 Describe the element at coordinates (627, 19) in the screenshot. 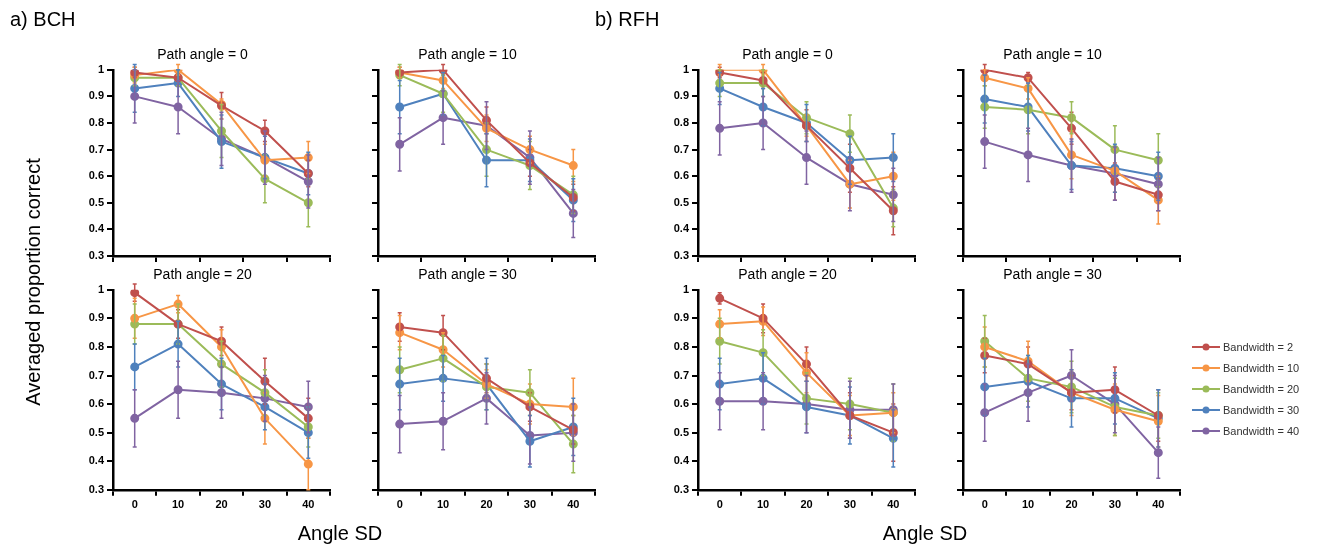

I see `text: b) RFH` at that location.